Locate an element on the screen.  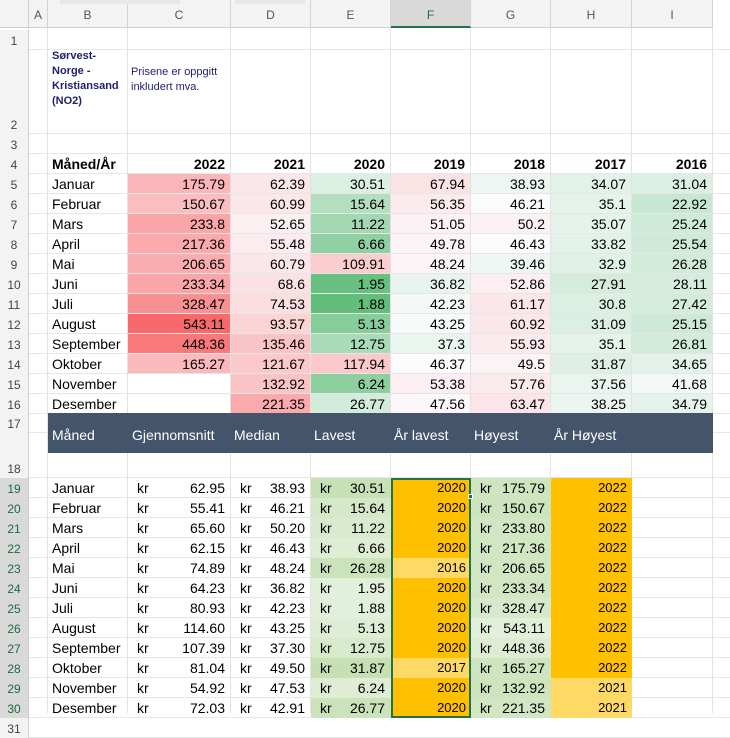
row-header-25: 25 is located at coordinates (14, 608).